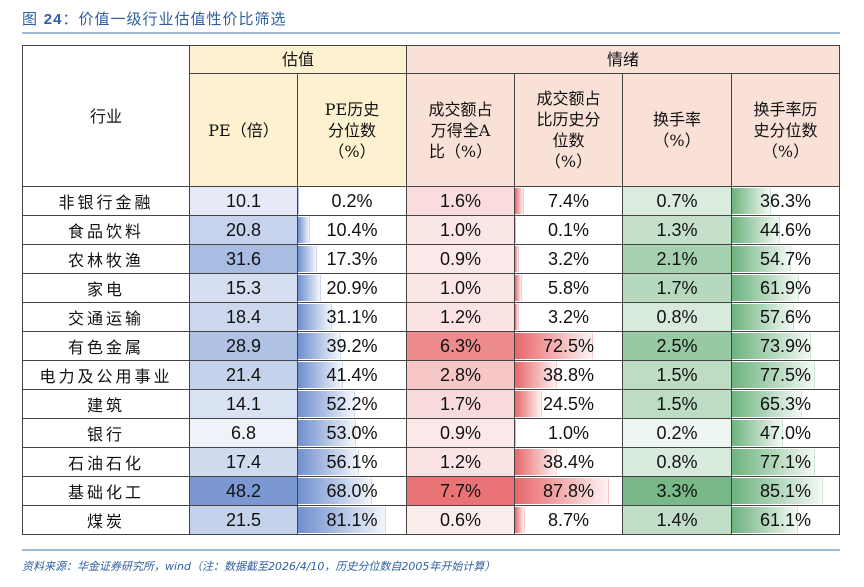  What do you see at coordinates (460, 519) in the screenshot?
I see `cell-value: 0.6%` at bounding box center [460, 519].